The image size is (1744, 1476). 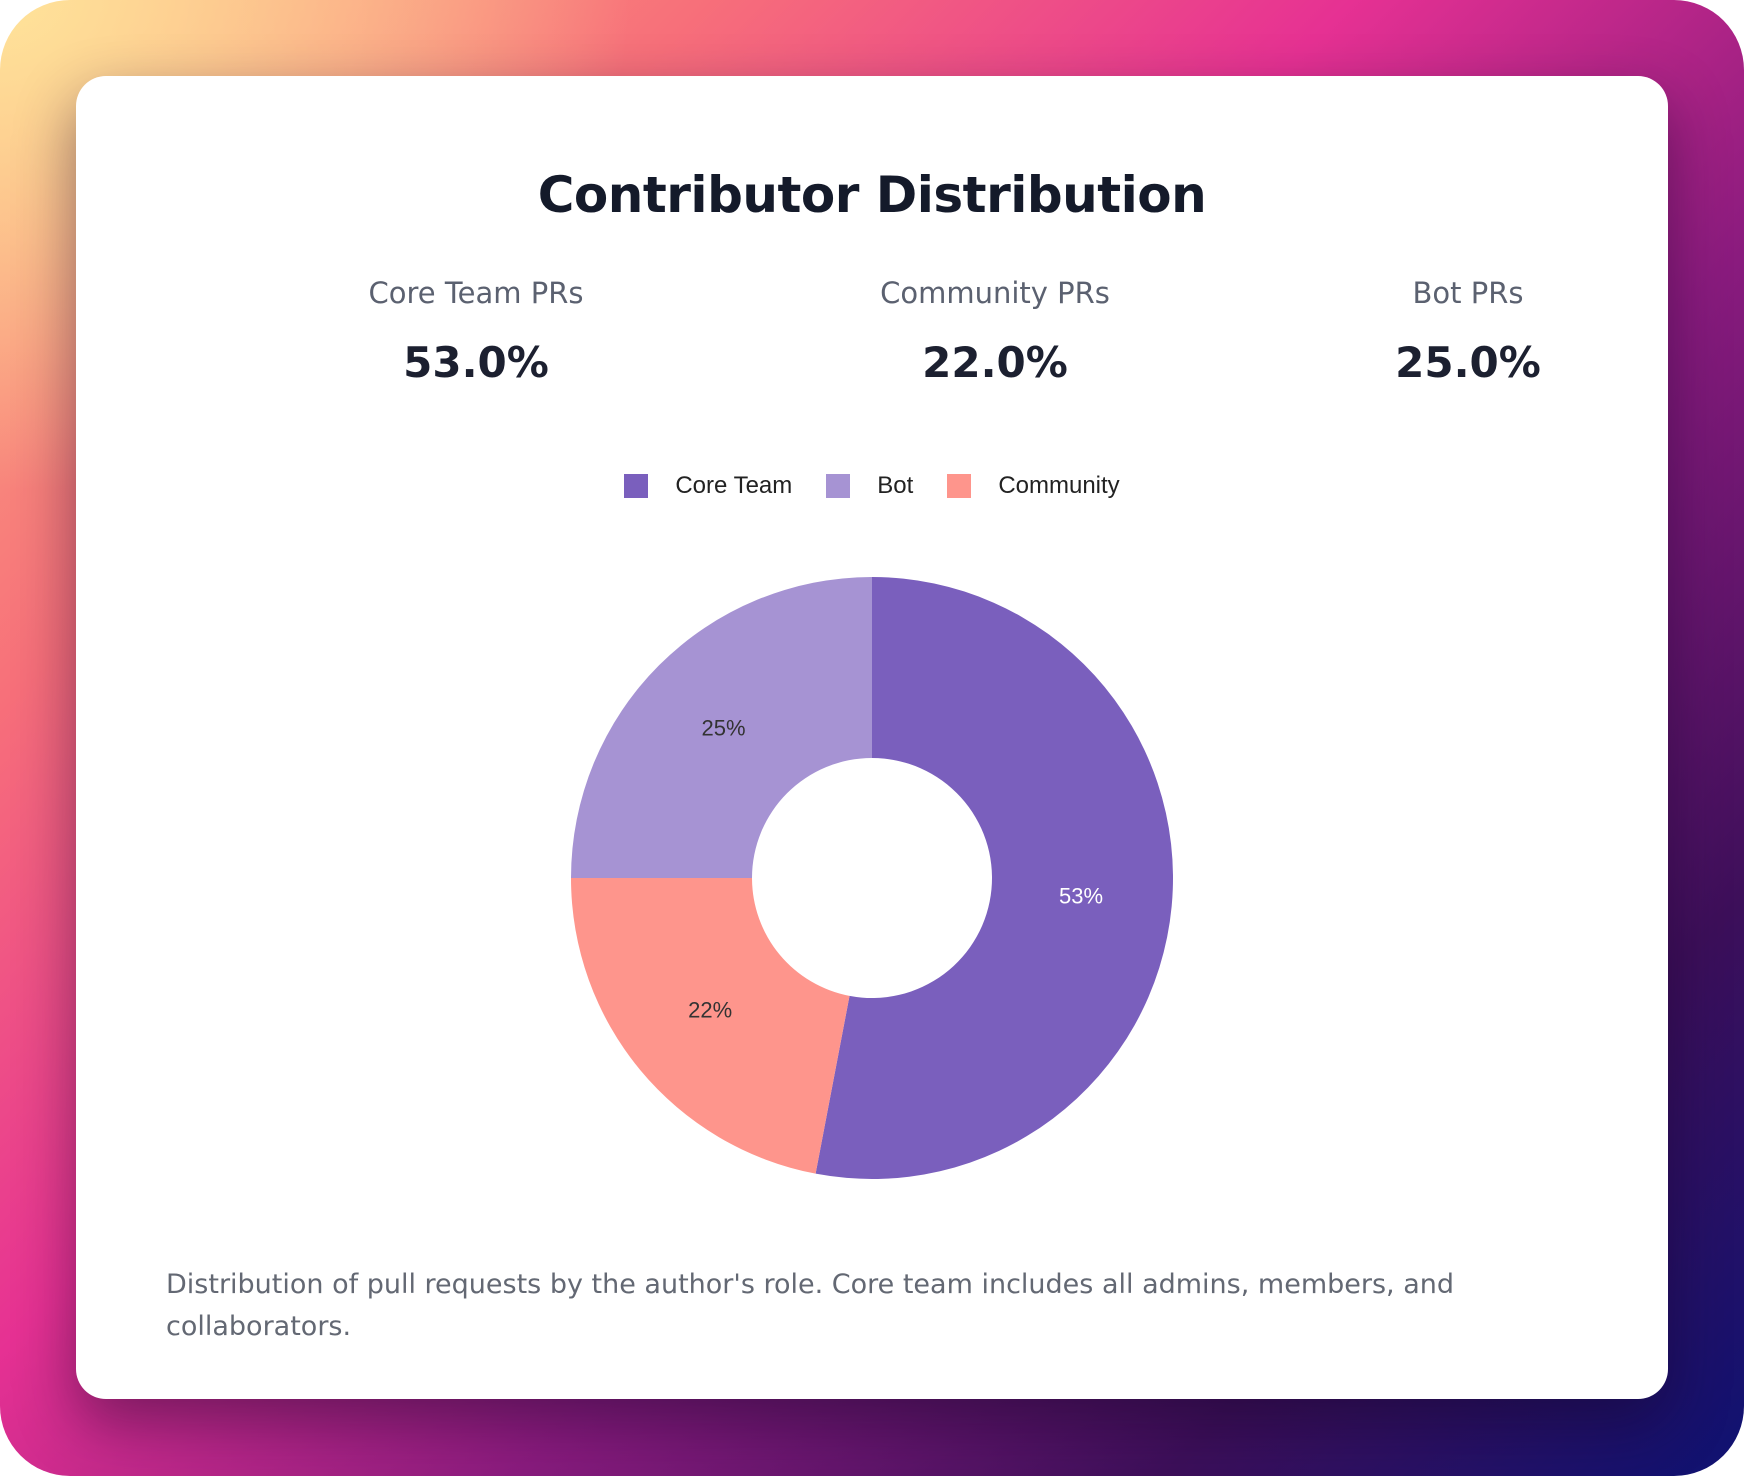 I want to click on stat-bot: Bot PRs 25.0%, so click(x=1468, y=331).